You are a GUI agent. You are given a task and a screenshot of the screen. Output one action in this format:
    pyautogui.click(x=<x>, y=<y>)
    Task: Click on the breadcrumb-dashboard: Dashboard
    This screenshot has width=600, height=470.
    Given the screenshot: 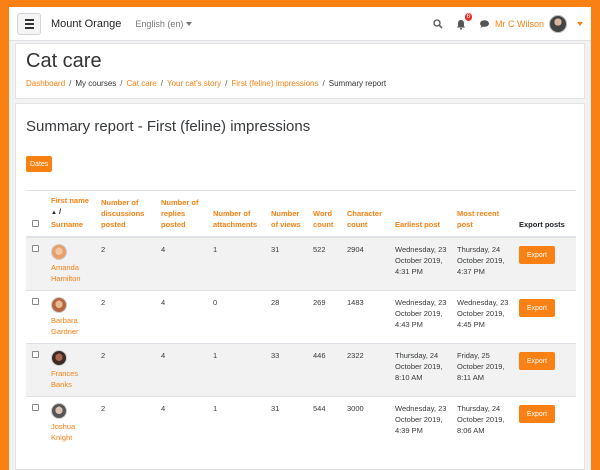 What is the action you would take?
    pyautogui.click(x=46, y=83)
    